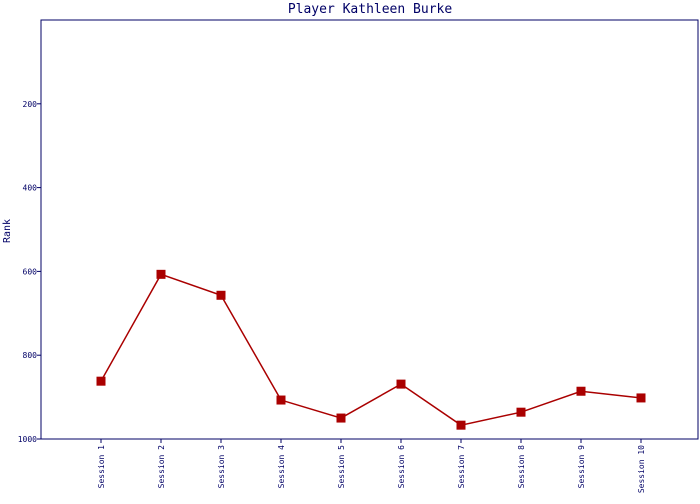  Describe the element at coordinates (7, 231) in the screenshot. I see `y-axis-label: Rank` at that location.